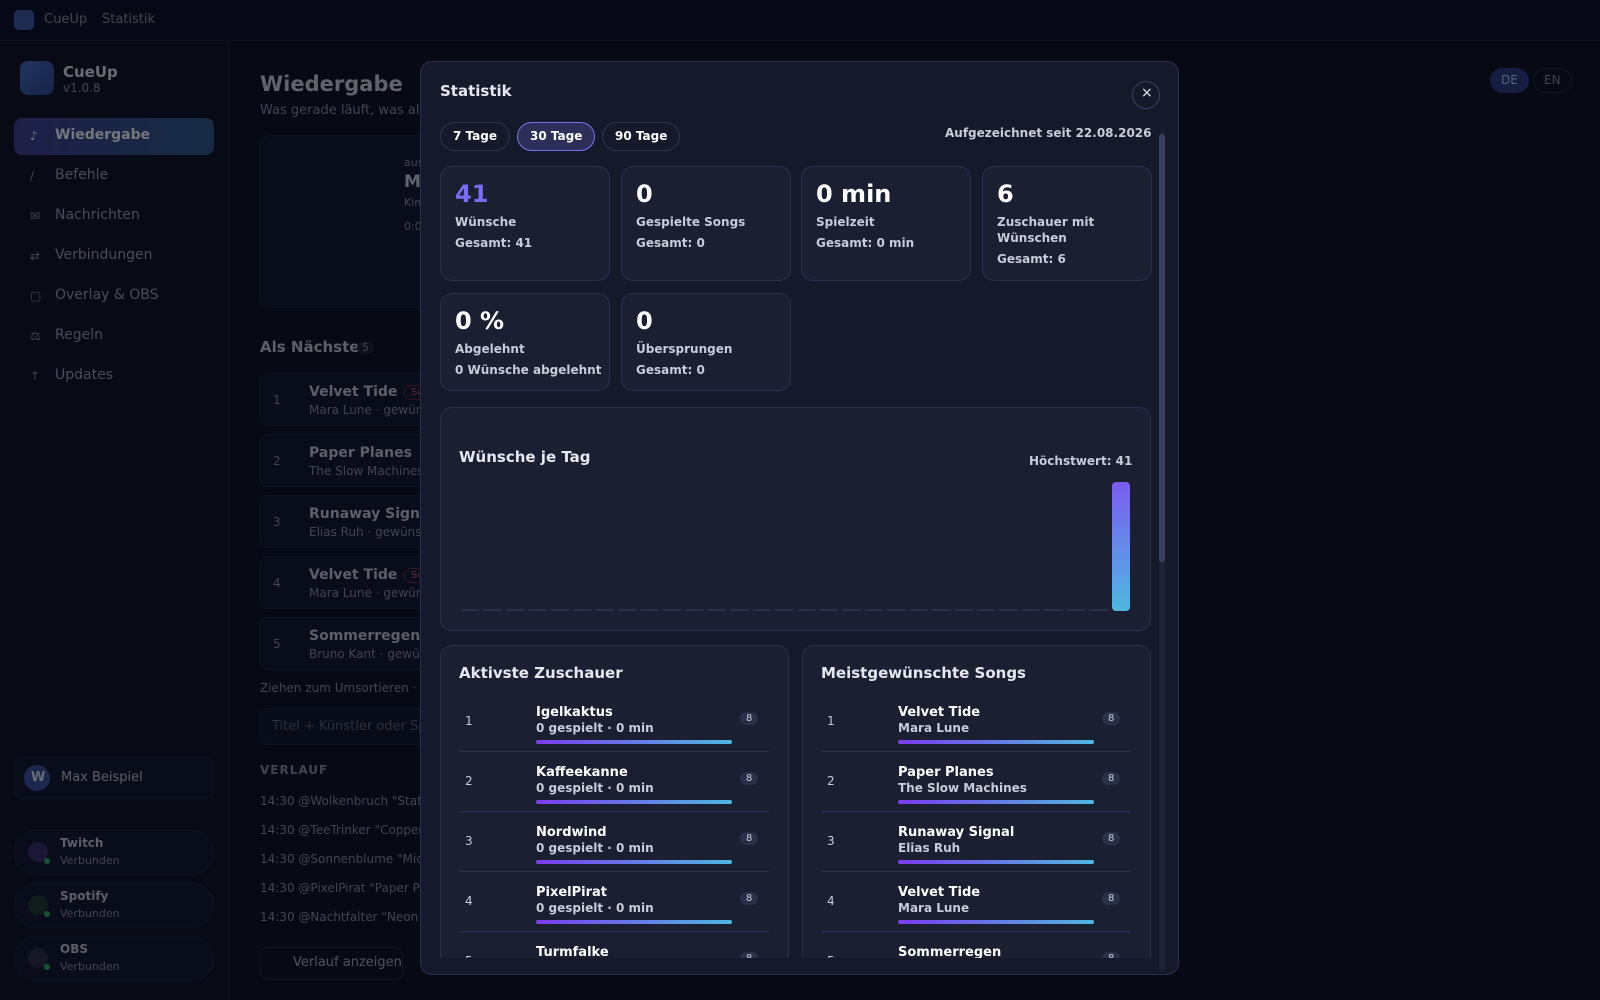 The width and height of the screenshot is (1600, 1000). I want to click on stat-label: Abgelehnt, so click(490, 349).